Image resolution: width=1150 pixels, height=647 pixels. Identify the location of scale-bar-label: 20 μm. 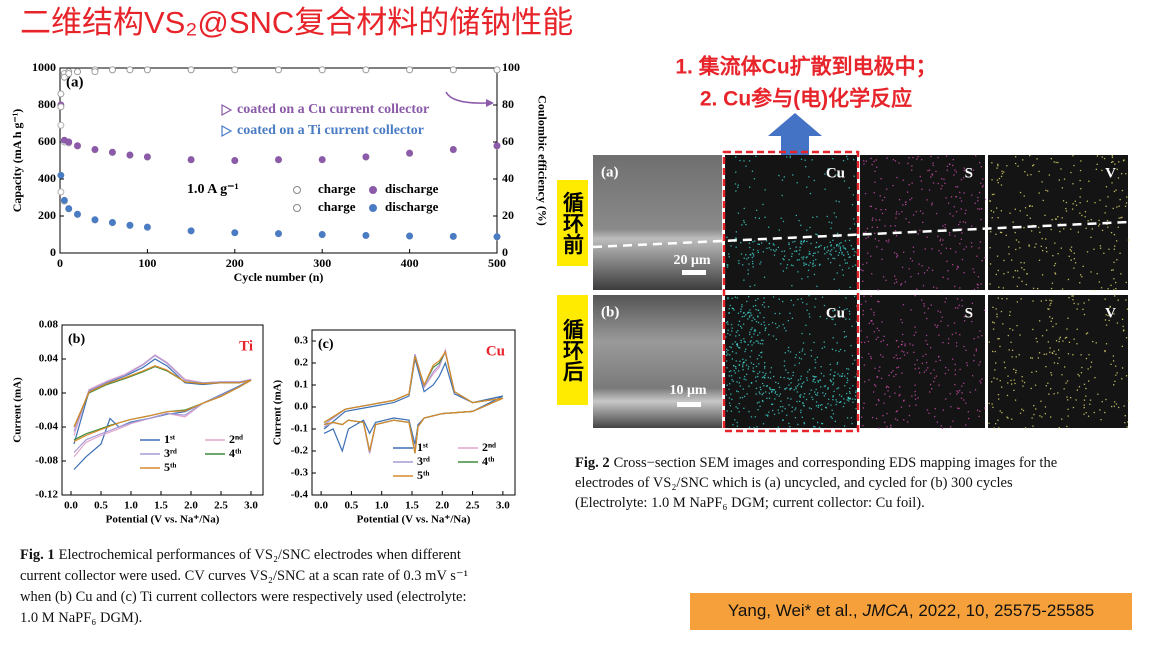
(691, 260).